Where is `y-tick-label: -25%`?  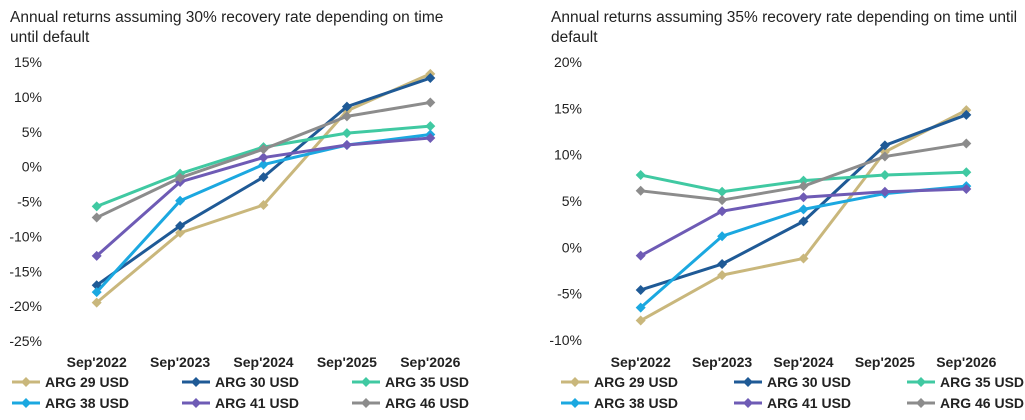
y-tick-label: -25% is located at coordinates (25, 341).